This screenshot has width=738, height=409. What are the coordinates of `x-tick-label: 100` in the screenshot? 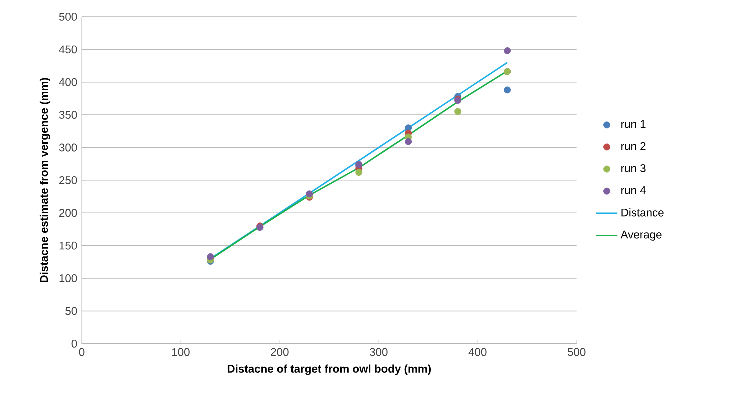 It's located at (181, 352).